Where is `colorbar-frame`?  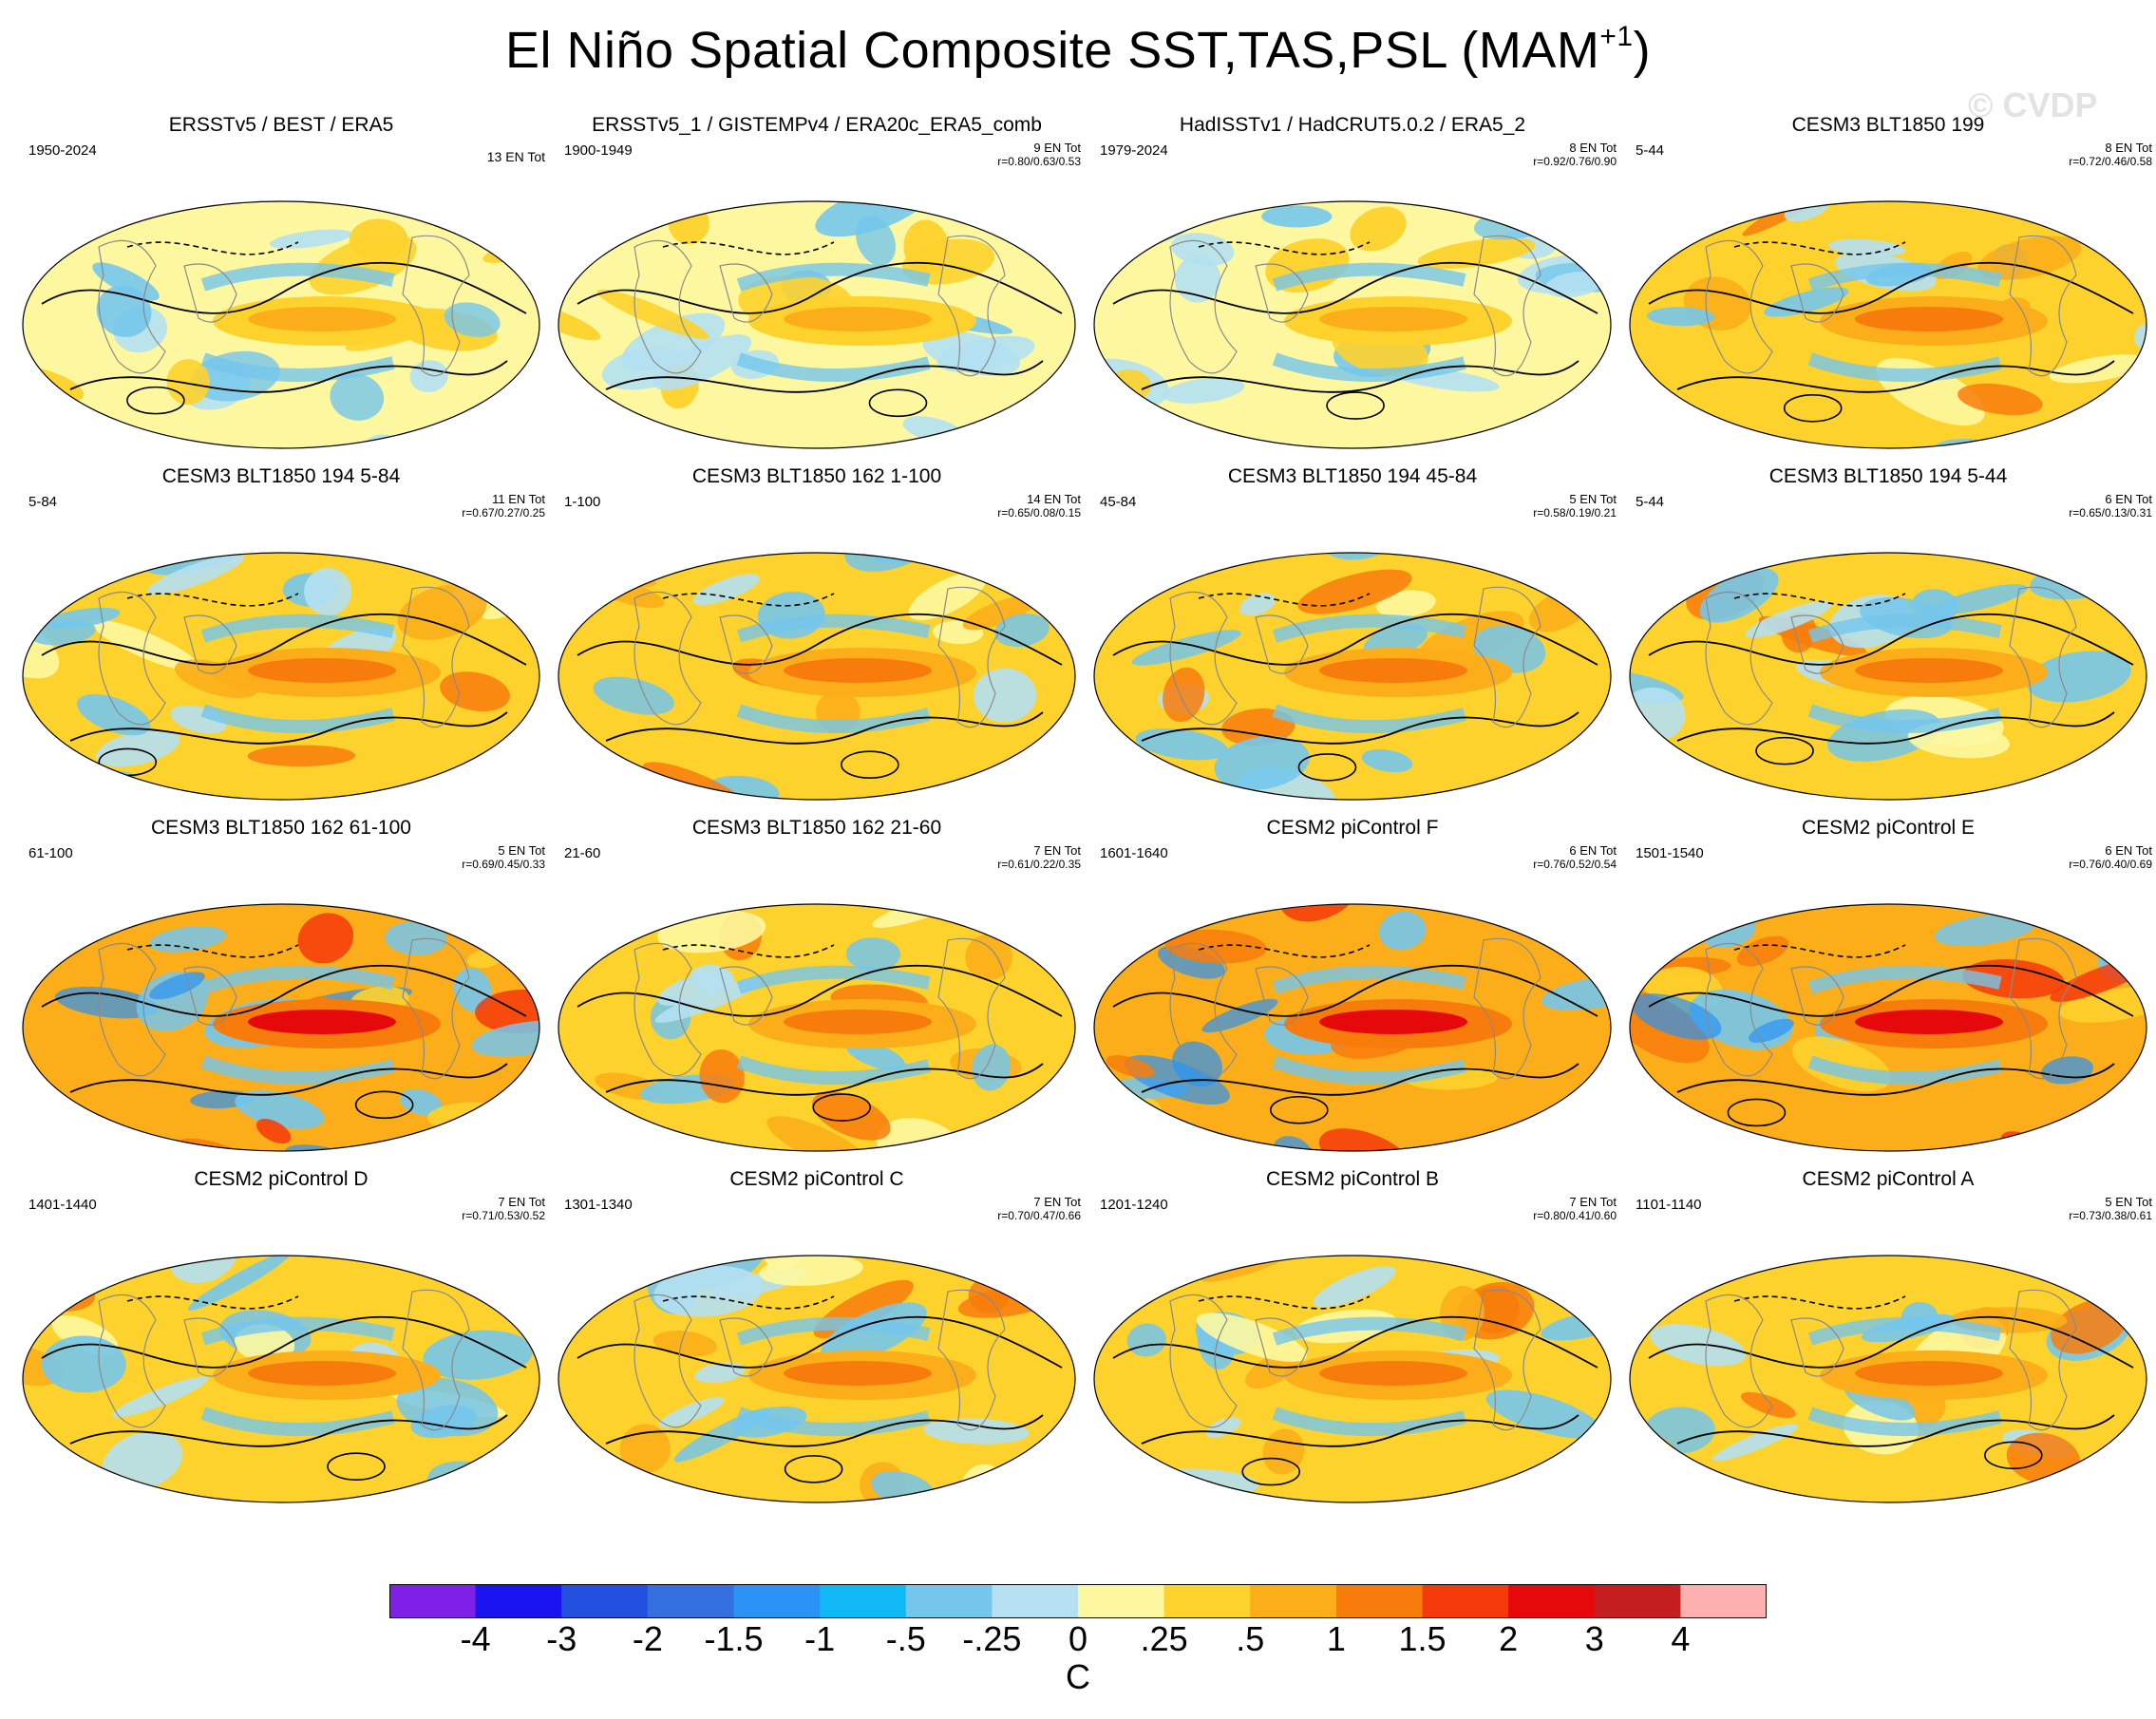
colorbar-frame is located at coordinates (1078, 1601).